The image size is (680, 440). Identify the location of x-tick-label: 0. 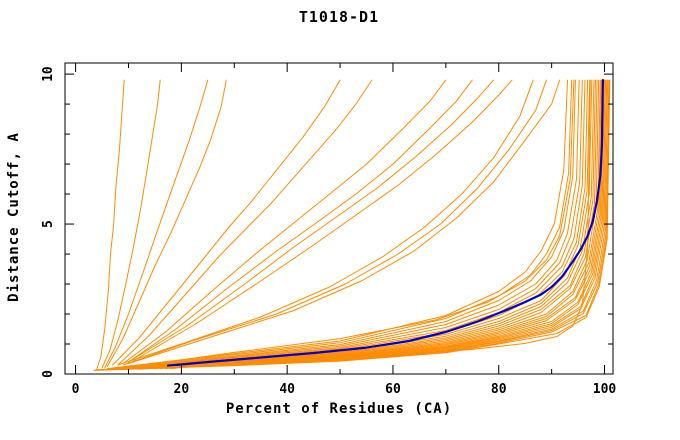
(76, 389).